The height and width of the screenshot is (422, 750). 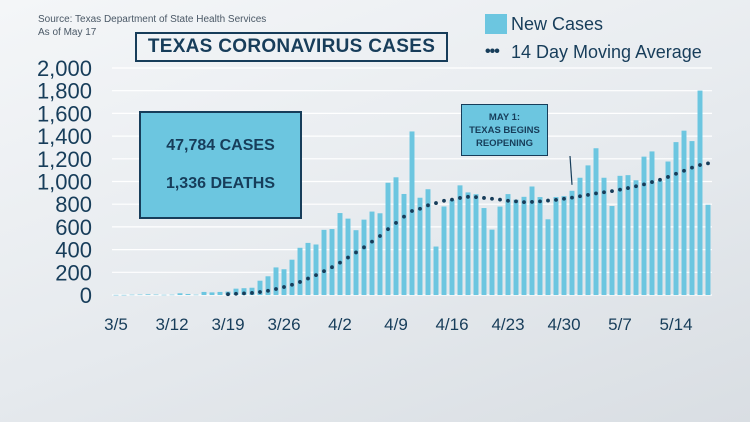 What do you see at coordinates (64, 91) in the screenshot?
I see `y-tick-label: 1,800` at bounding box center [64, 91].